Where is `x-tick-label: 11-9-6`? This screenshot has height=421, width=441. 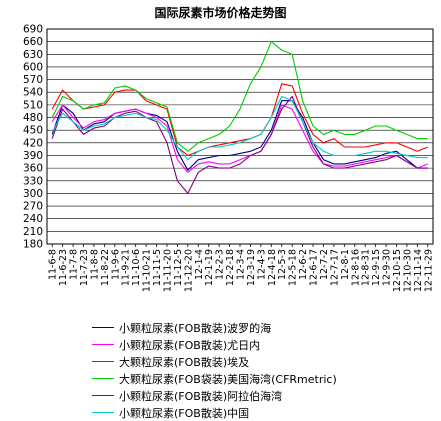 x-tick-label: 11-9-6 is located at coordinates (115, 264).